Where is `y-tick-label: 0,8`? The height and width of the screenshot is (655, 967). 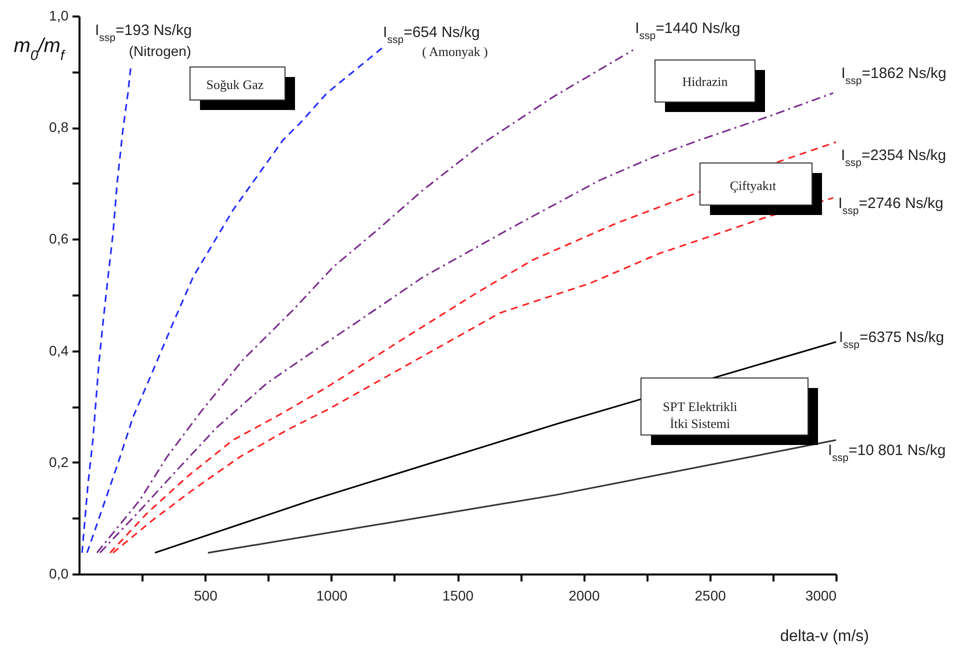
y-tick-label: 0,8 is located at coordinates (59, 127).